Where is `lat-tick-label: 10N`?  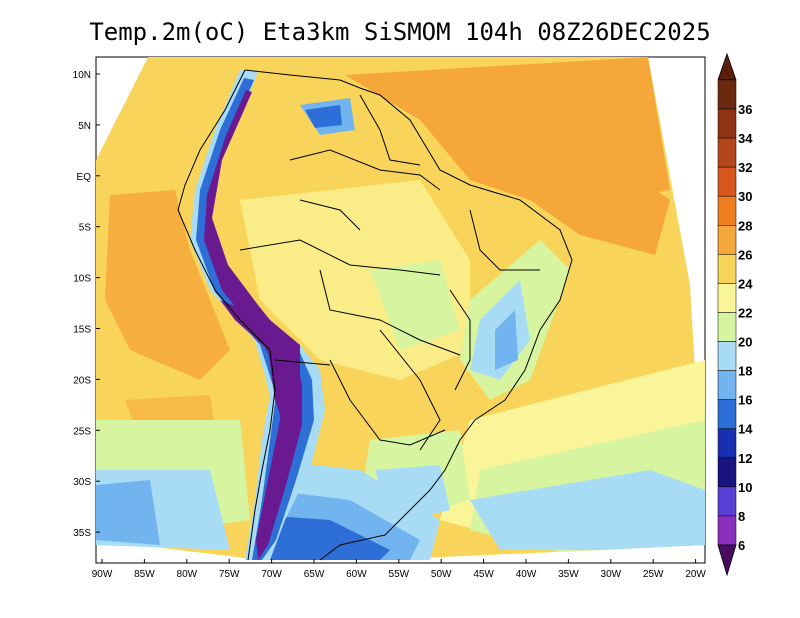 lat-tick-label: 10N is located at coordinates (82, 75).